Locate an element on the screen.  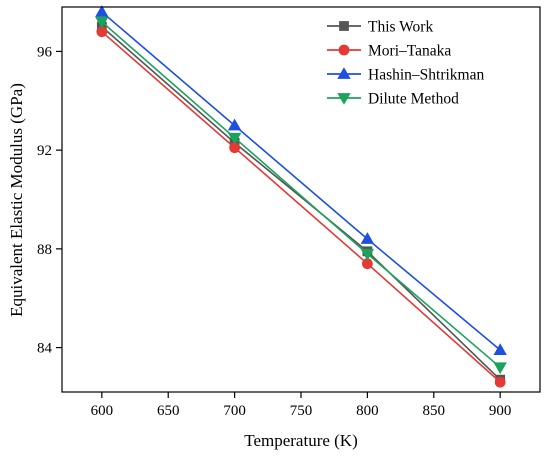
legend-item: Hashin–Shtrikman is located at coordinates (405, 75).